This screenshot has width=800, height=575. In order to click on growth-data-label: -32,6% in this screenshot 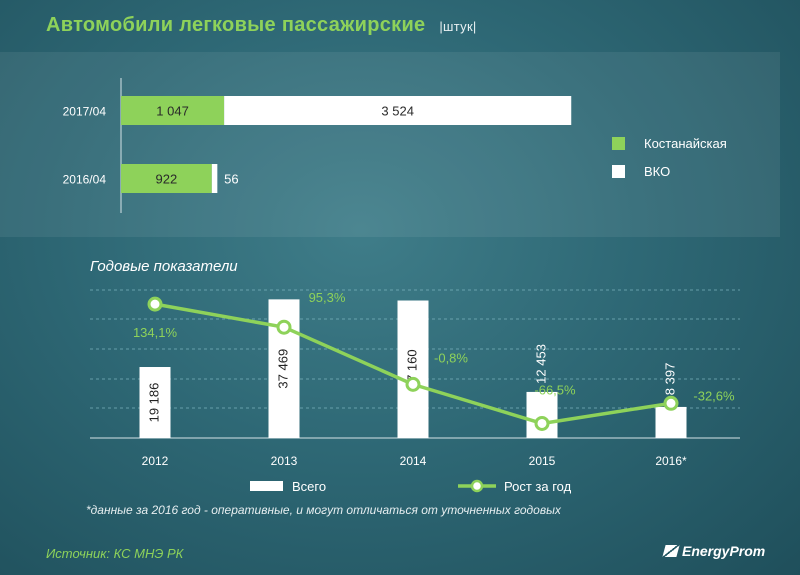, I will do `click(714, 395)`.